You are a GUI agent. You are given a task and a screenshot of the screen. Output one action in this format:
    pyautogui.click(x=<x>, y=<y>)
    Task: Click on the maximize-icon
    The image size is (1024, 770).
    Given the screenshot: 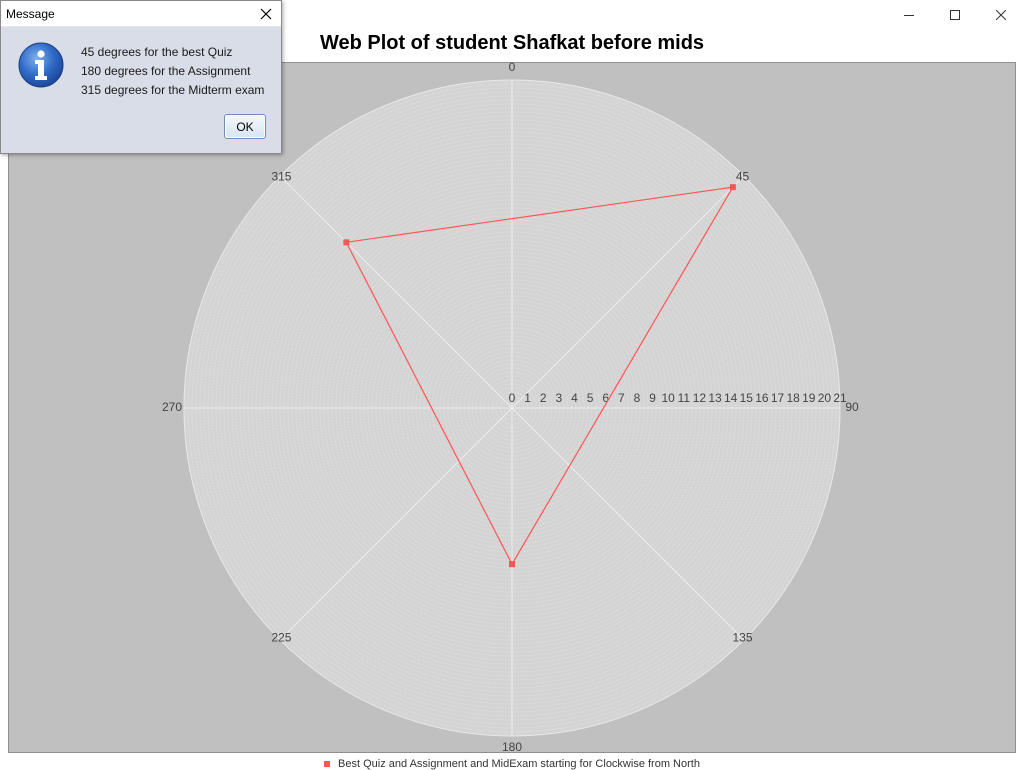 What is the action you would take?
    pyautogui.click(x=955, y=15)
    